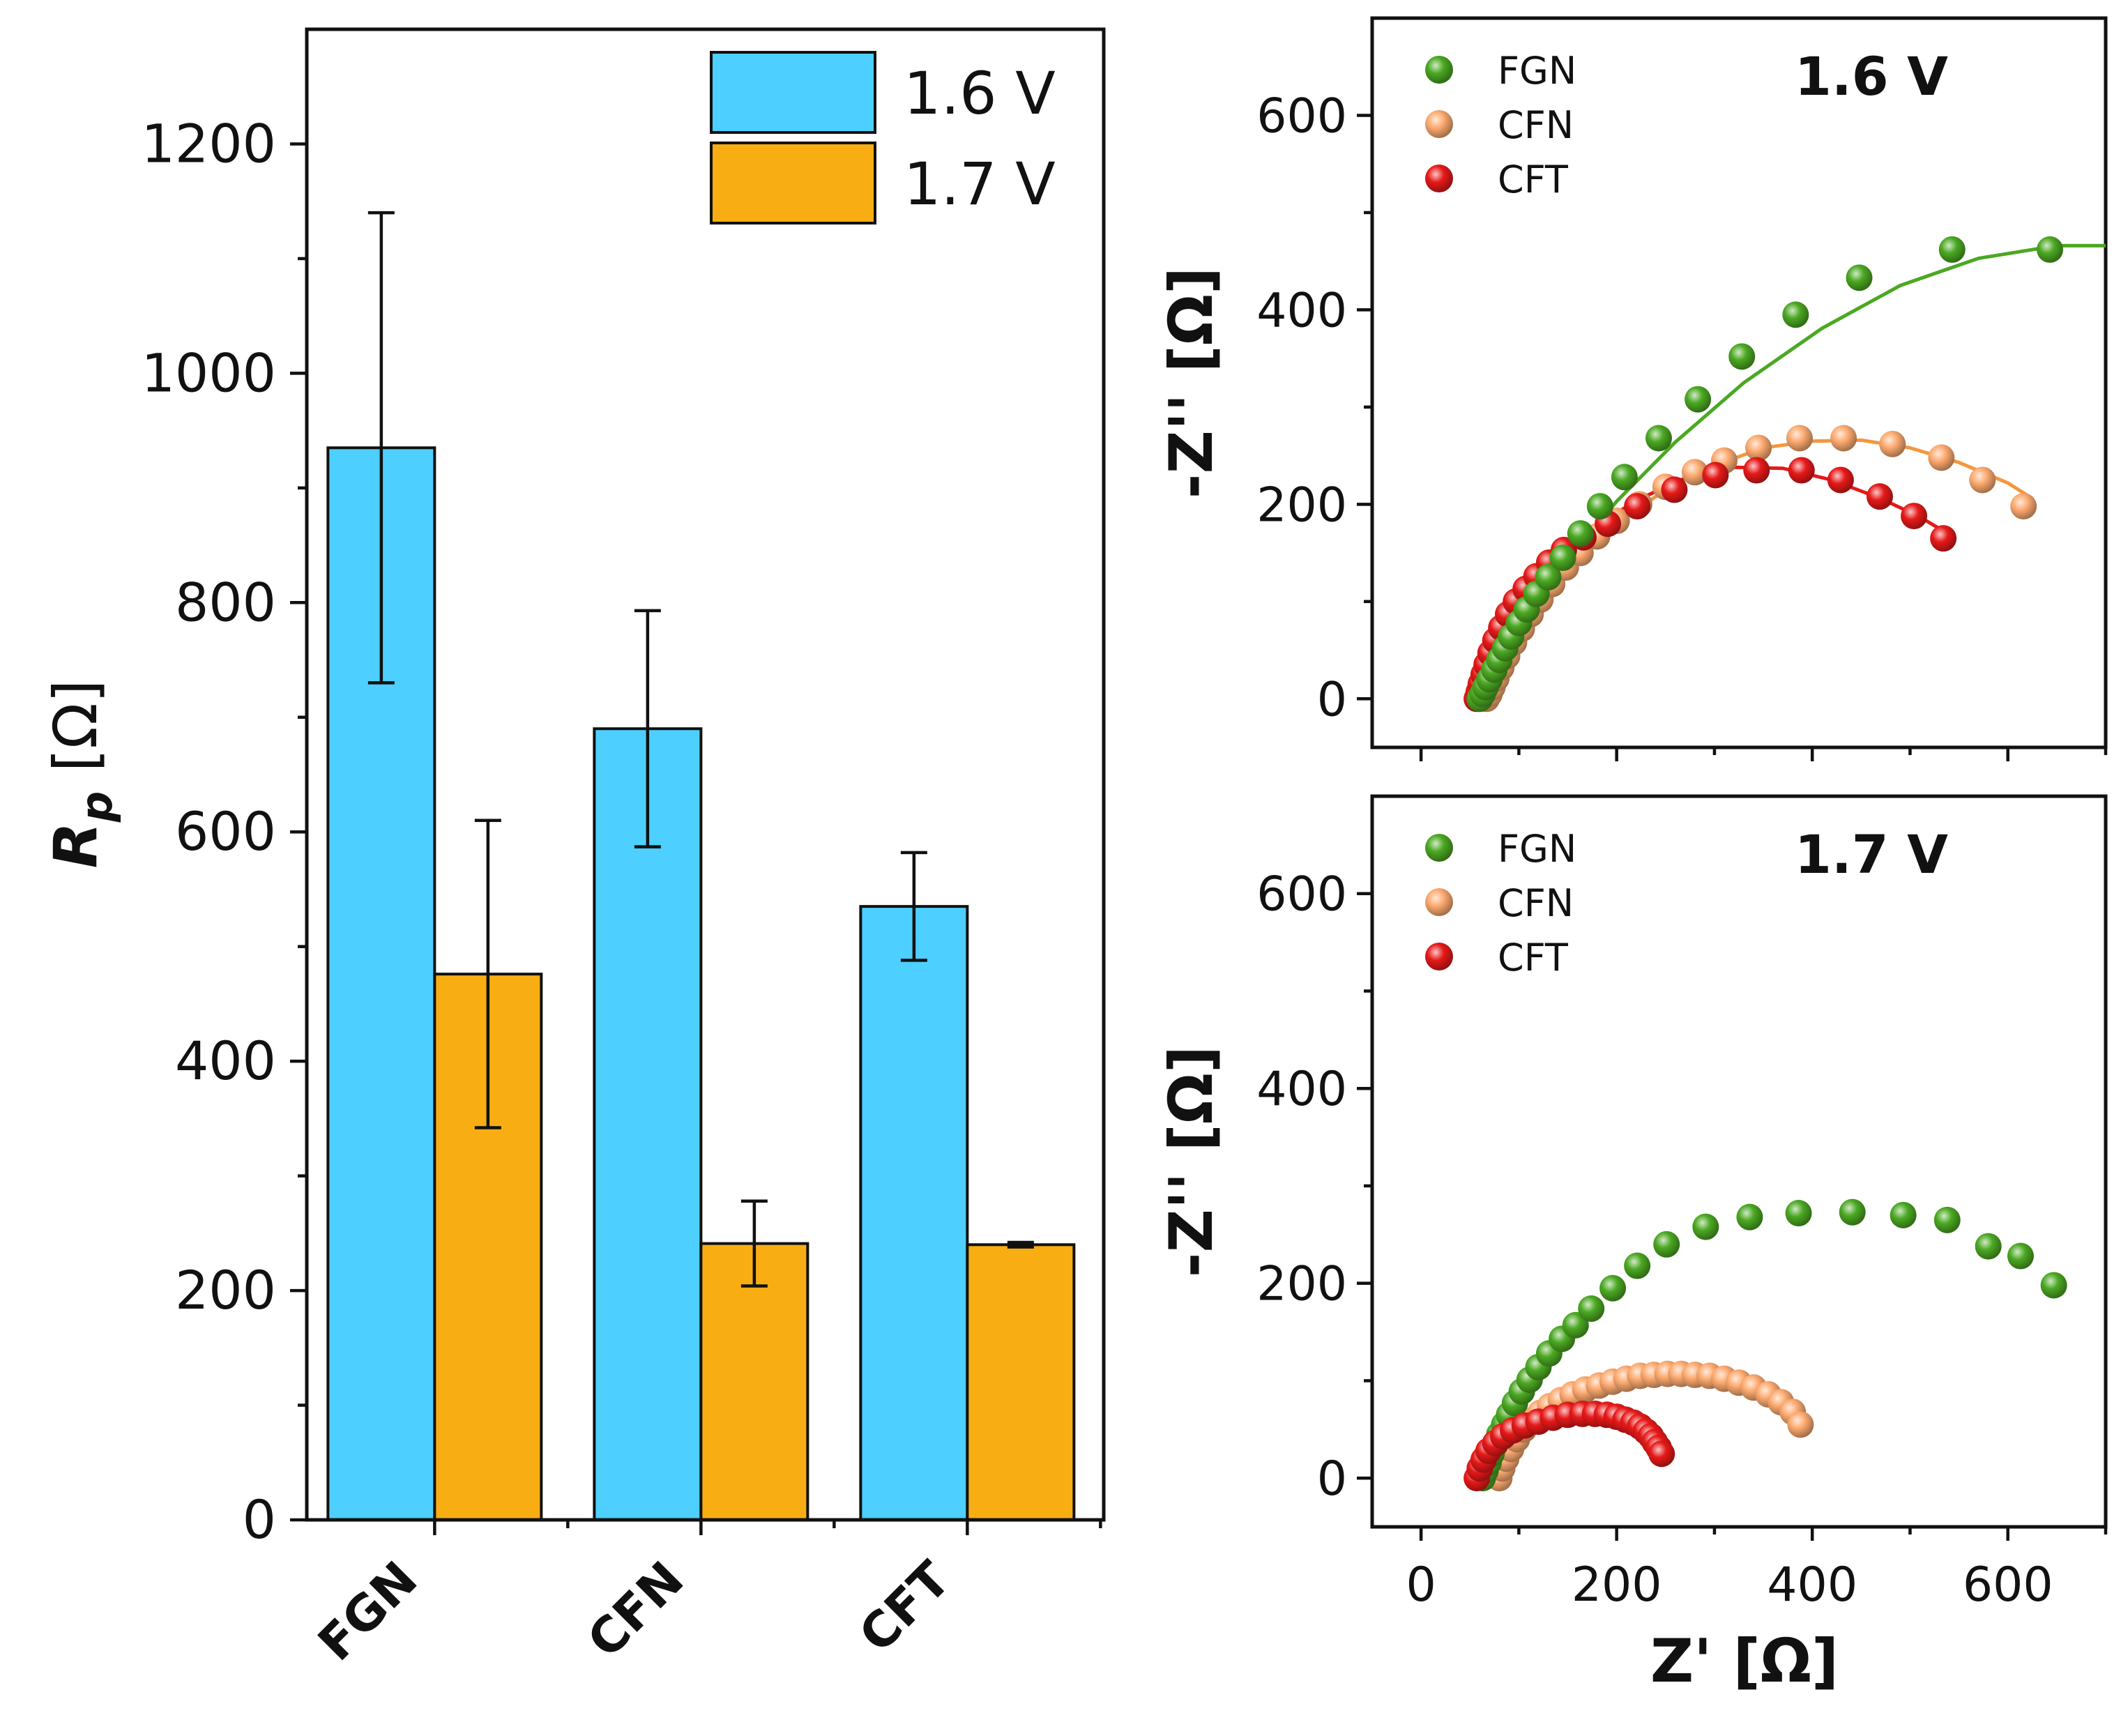 Image resolution: width=2121 pixels, height=1736 pixels. I want to click on legend-label-1-6v: 1.6 V, so click(980, 94).